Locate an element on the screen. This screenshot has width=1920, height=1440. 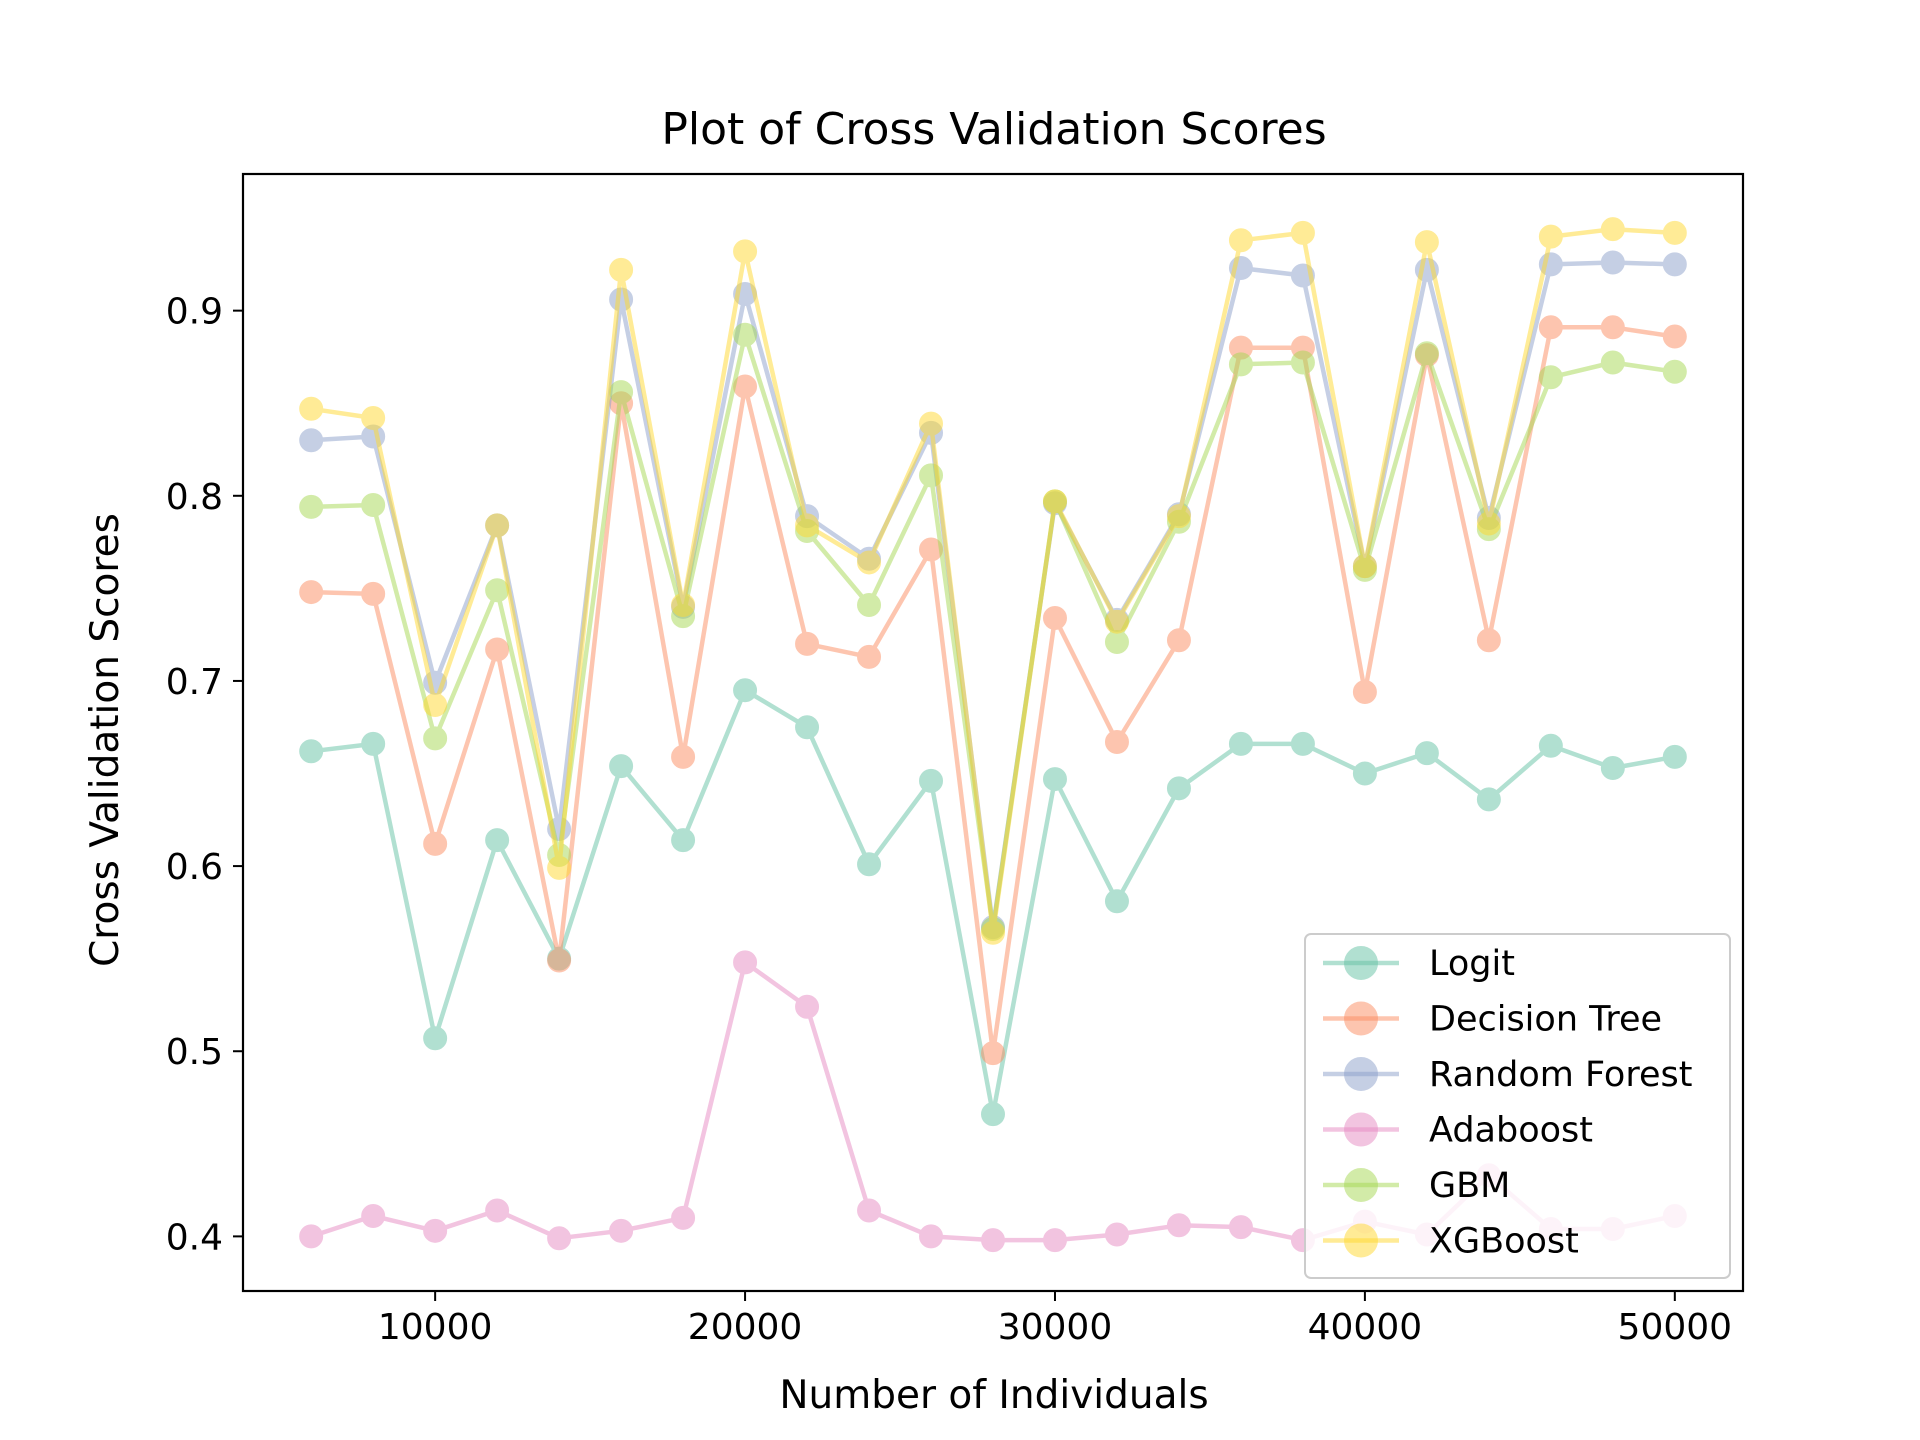
legend-item: Adaboost is located at coordinates (1458, 1131).